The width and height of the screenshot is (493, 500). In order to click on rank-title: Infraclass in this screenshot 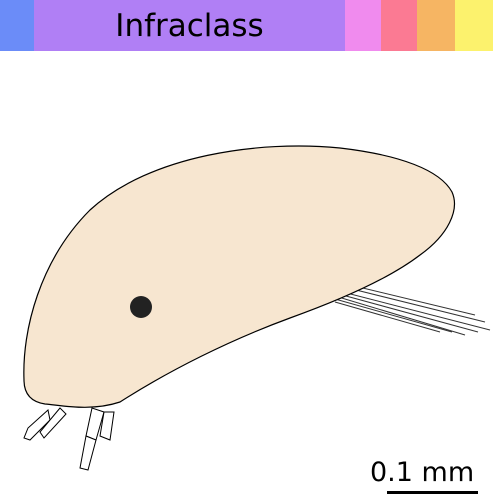, I will do `click(189, 25)`.